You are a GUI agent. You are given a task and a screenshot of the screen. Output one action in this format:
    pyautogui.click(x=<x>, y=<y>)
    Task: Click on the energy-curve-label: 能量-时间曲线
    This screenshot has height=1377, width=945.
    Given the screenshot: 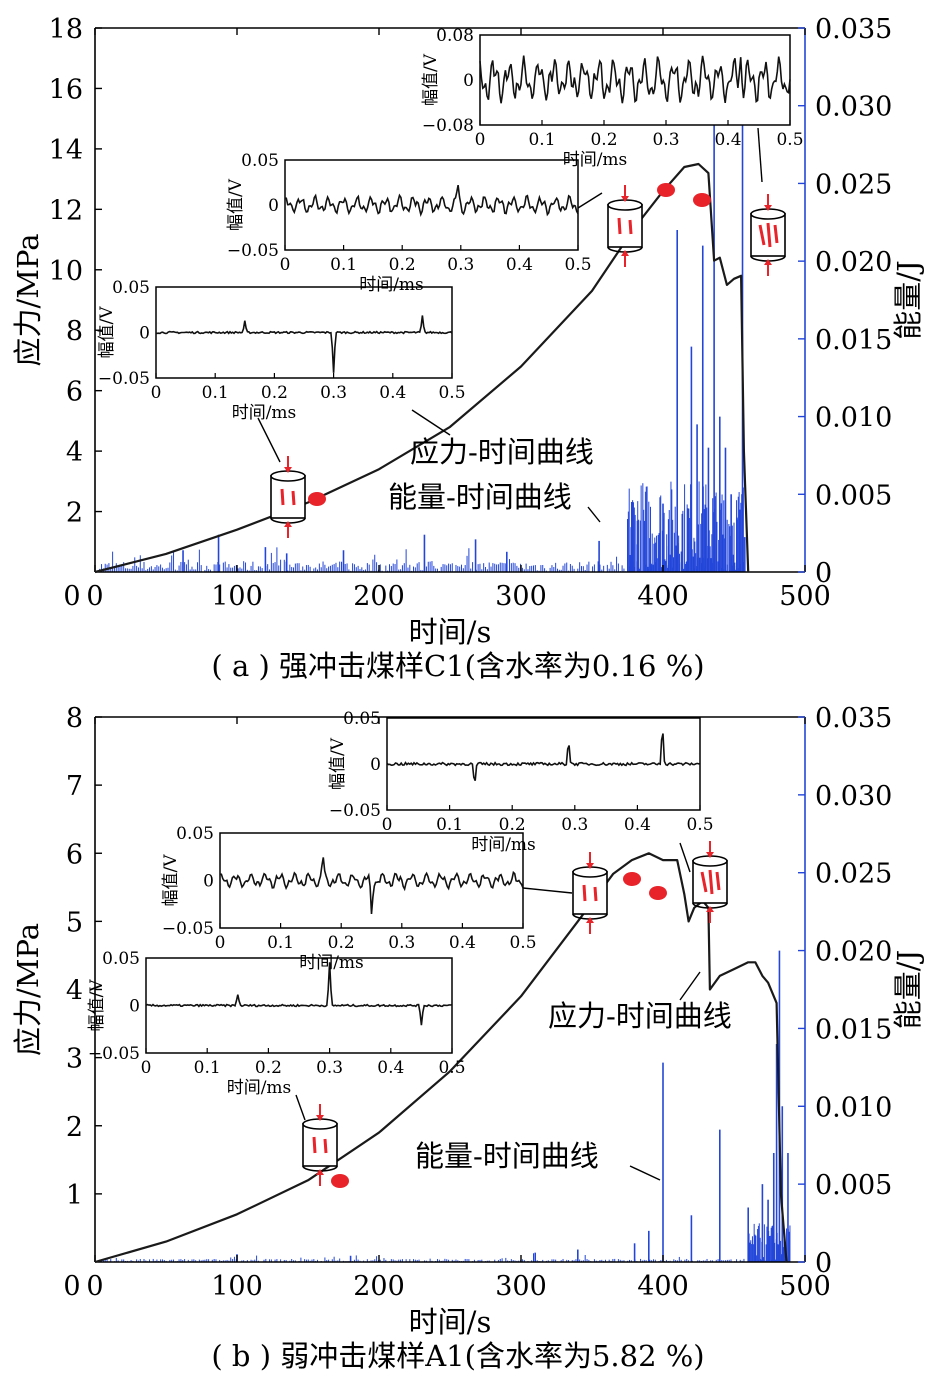 What is the action you would take?
    pyautogui.click(x=480, y=497)
    